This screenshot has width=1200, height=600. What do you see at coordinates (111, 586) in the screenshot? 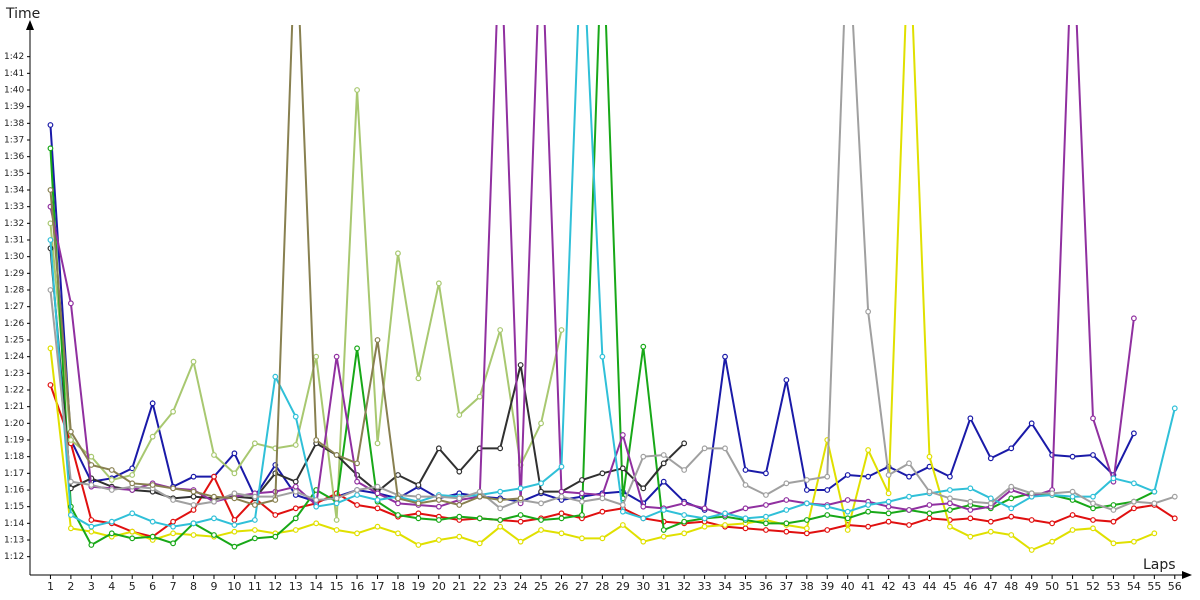
I see `x-tick-label: 4` at bounding box center [111, 586].